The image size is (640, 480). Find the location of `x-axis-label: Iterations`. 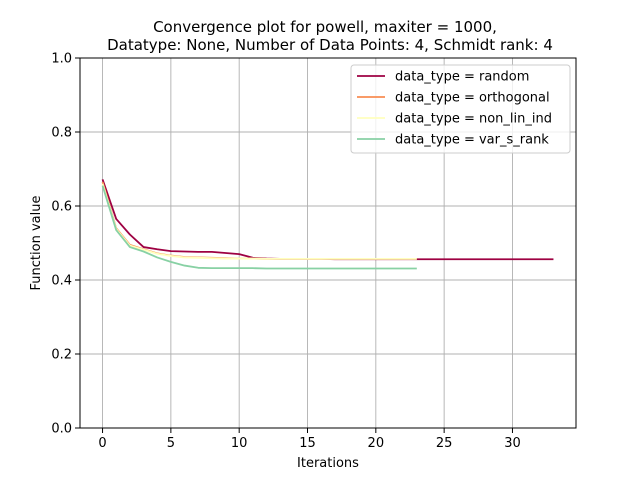

x-axis-label: Iterations is located at coordinates (328, 463).